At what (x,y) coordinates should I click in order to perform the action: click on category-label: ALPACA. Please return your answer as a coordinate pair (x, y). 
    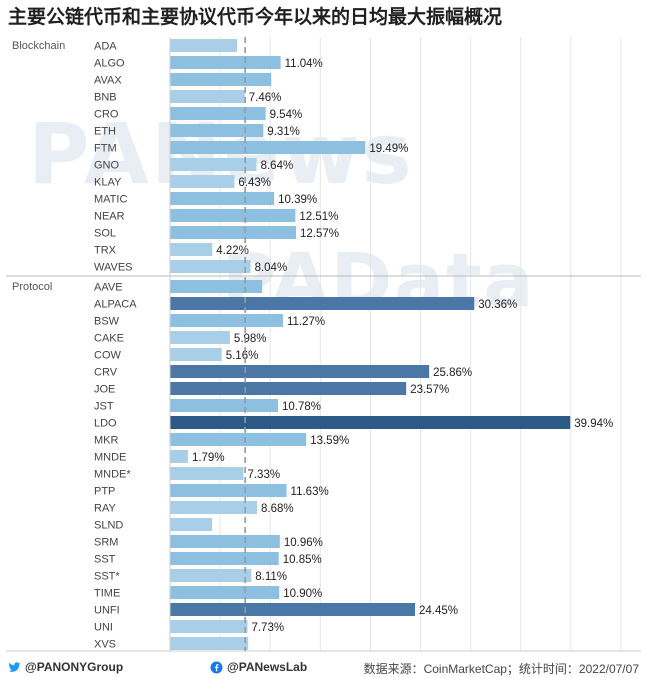
    Looking at the image, I should click on (115, 305).